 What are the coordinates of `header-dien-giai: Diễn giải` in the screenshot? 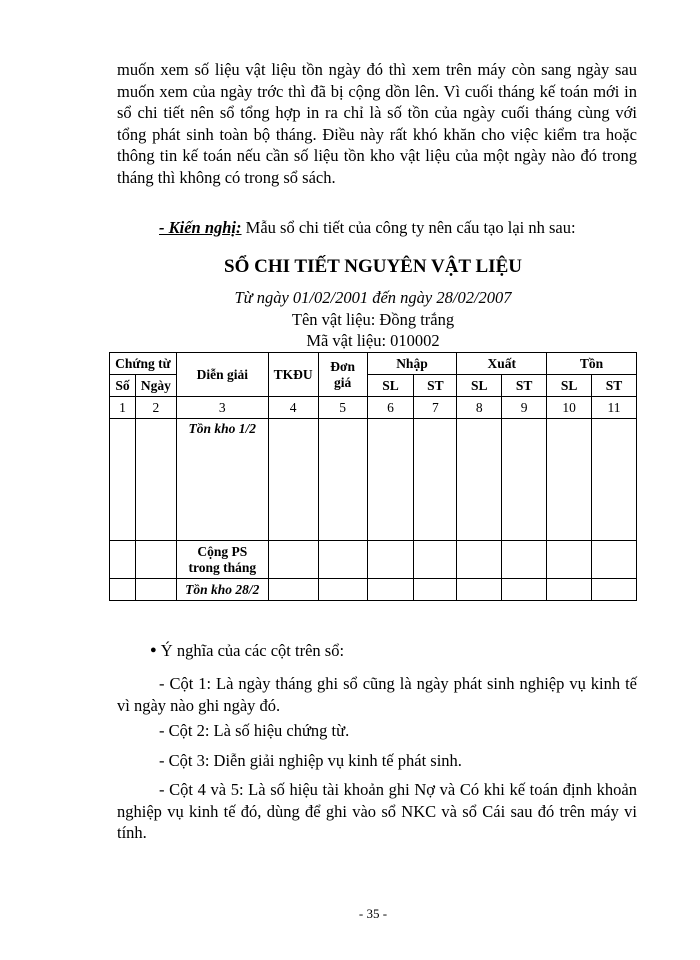 It's located at (222, 374).